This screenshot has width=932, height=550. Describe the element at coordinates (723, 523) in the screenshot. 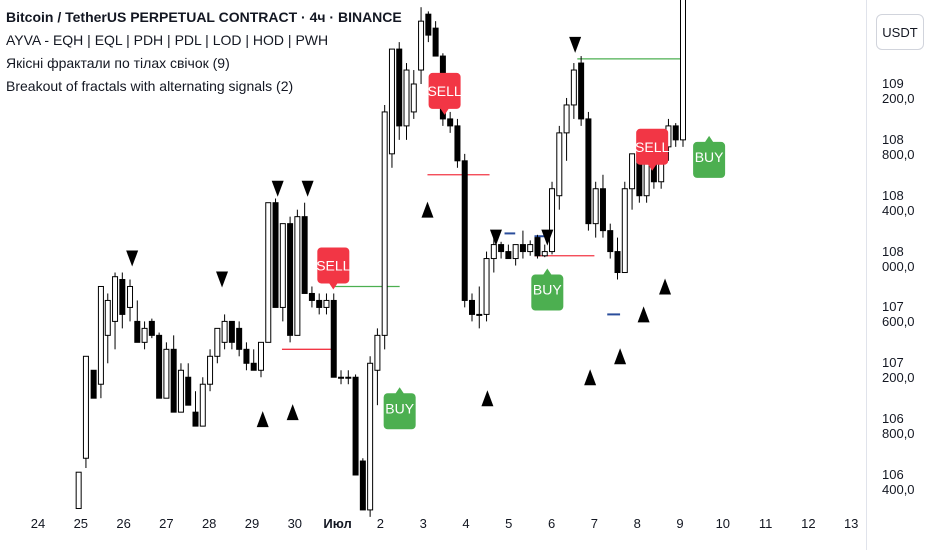

I see `time-tick-label: 10` at that location.